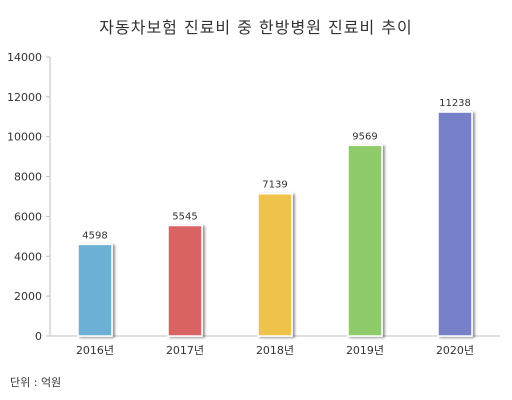 The height and width of the screenshot is (400, 512). What do you see at coordinates (94, 235) in the screenshot?
I see `bar-value-label: 4598` at bounding box center [94, 235].